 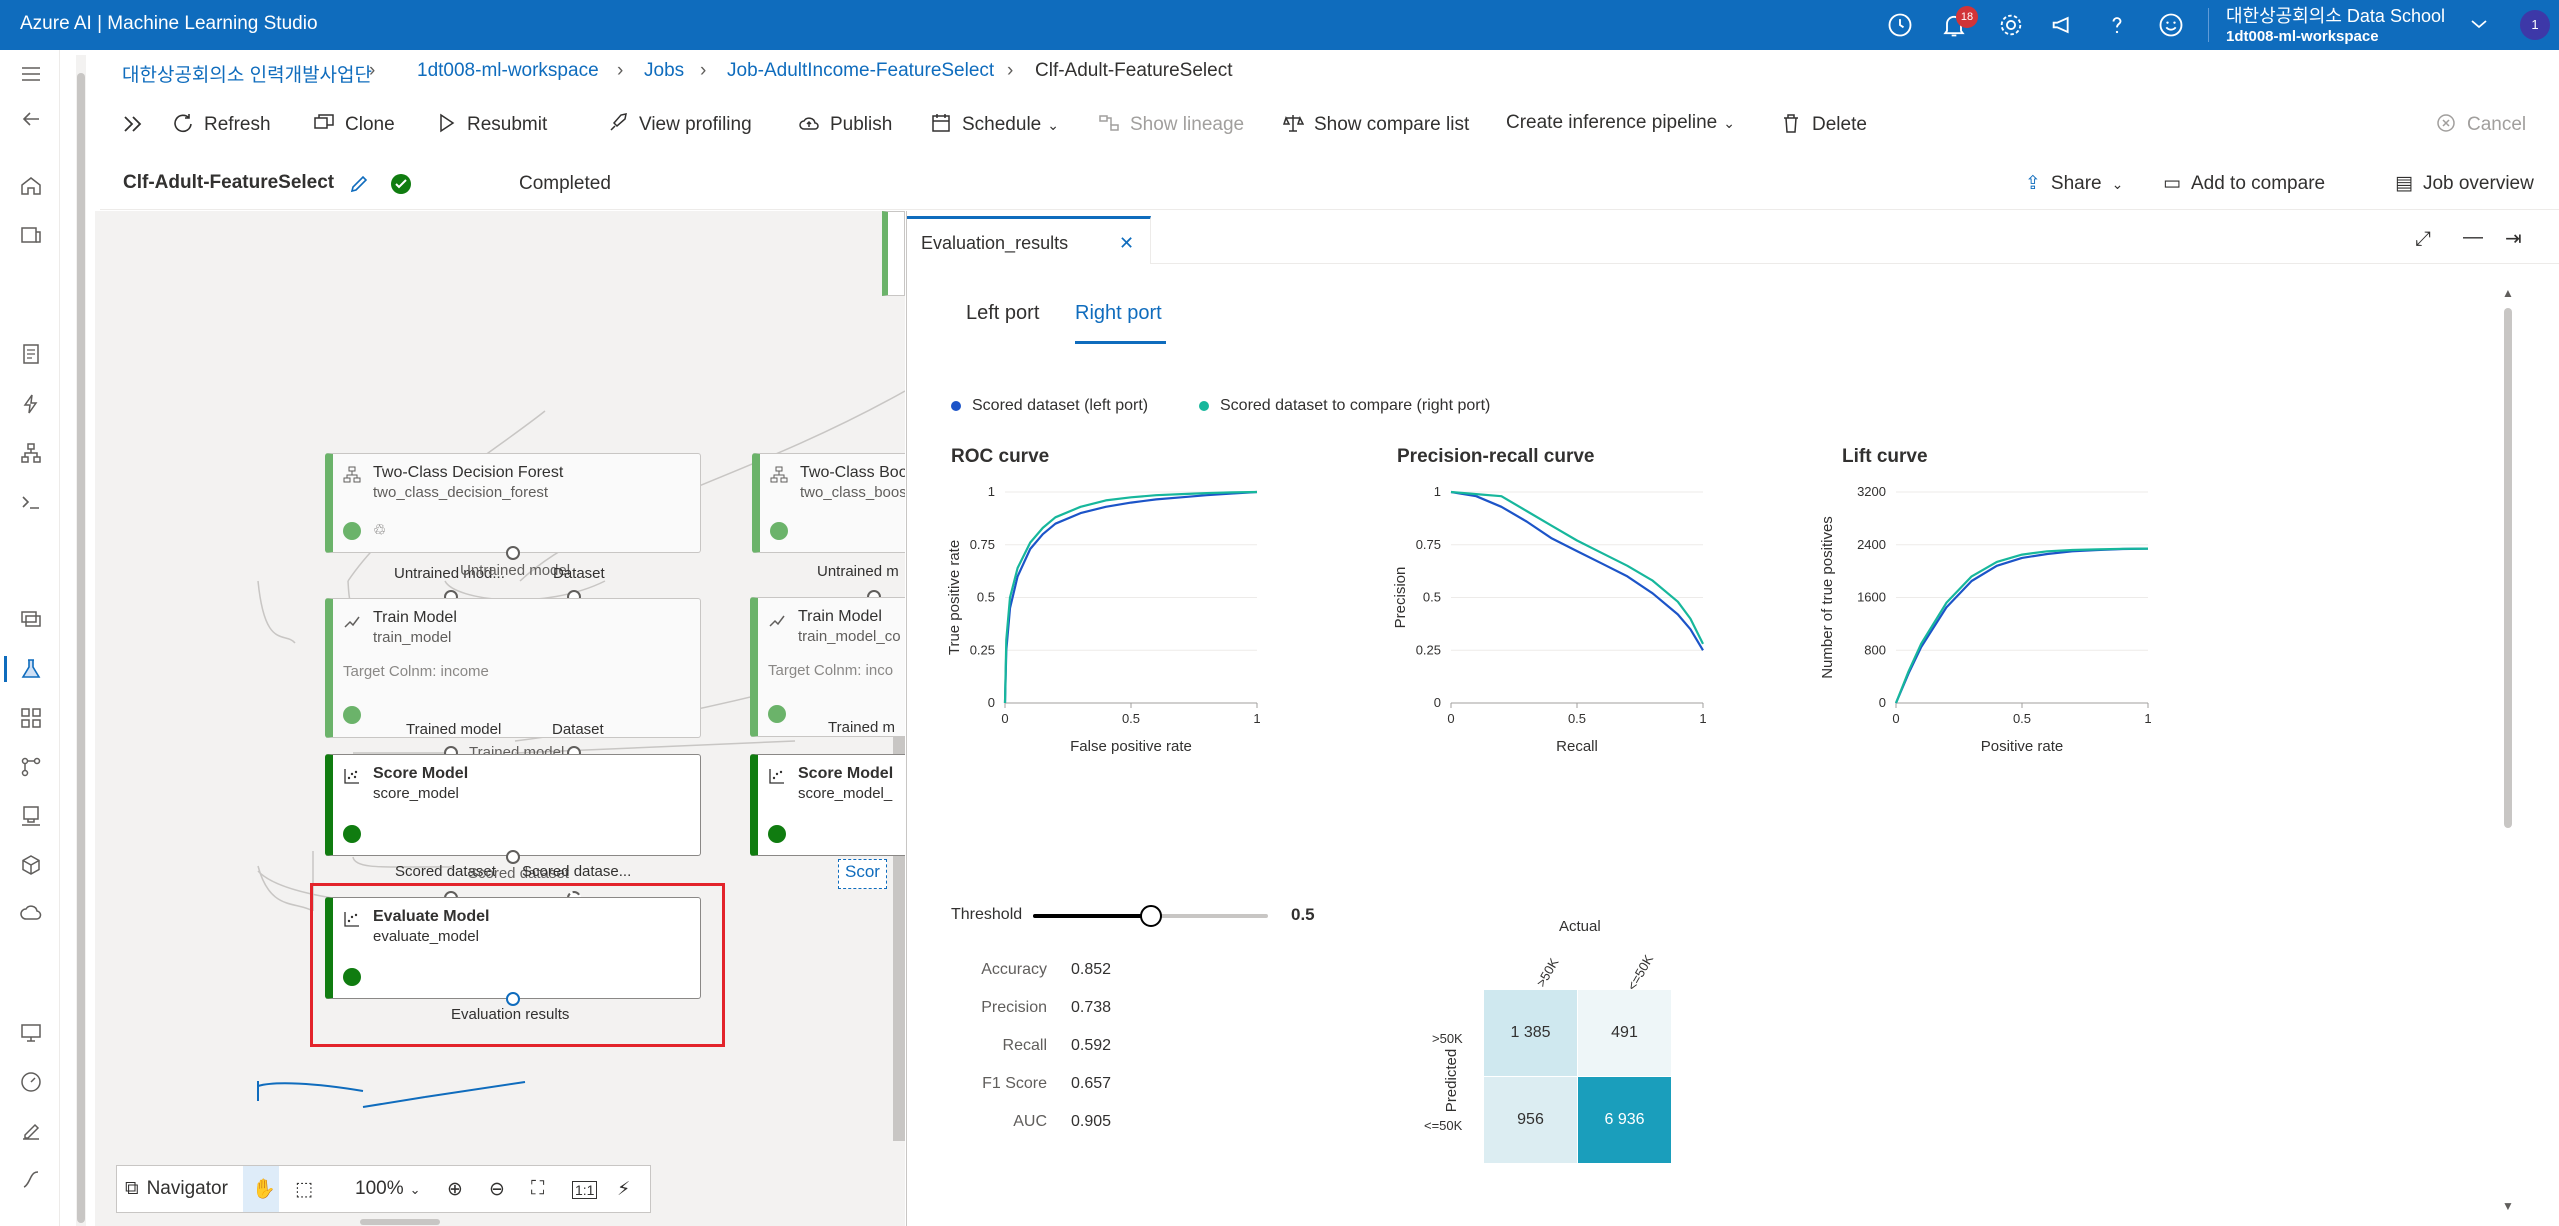 I want to click on resubmit-button: Resubmit, so click(x=491, y=124).